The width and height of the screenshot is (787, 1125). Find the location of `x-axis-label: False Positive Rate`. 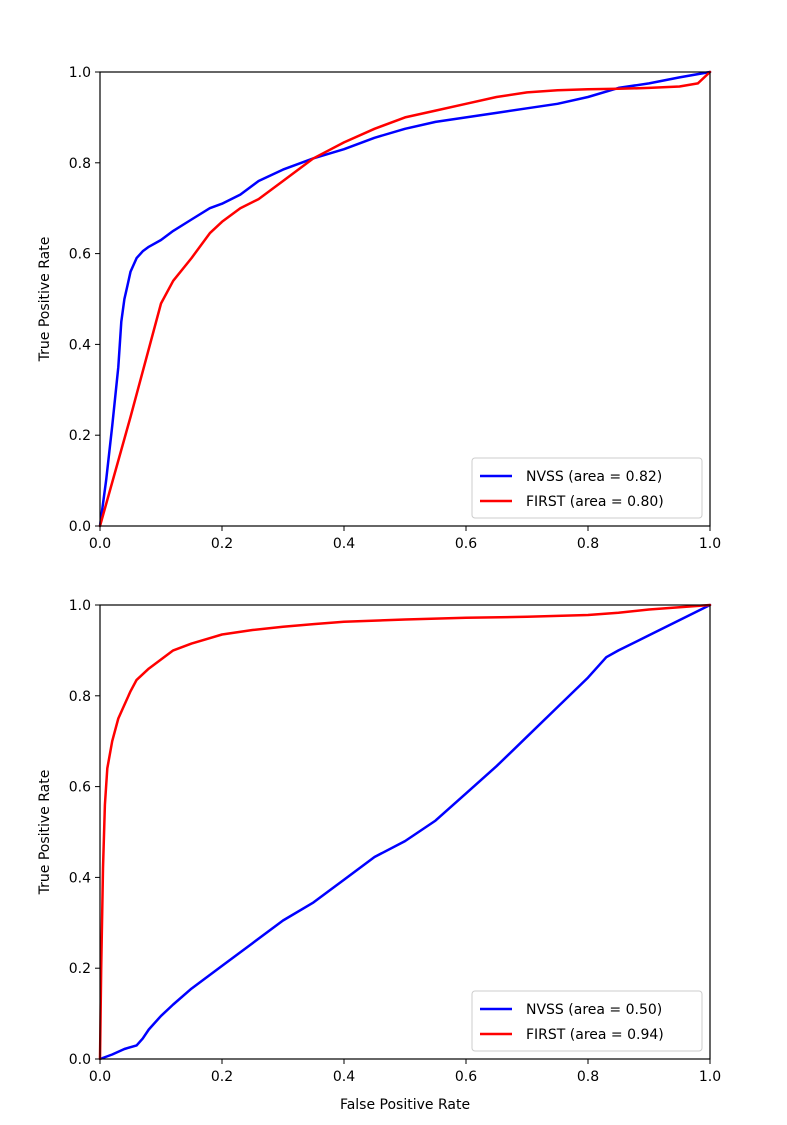

x-axis-label: False Positive Rate is located at coordinates (405, 1105).